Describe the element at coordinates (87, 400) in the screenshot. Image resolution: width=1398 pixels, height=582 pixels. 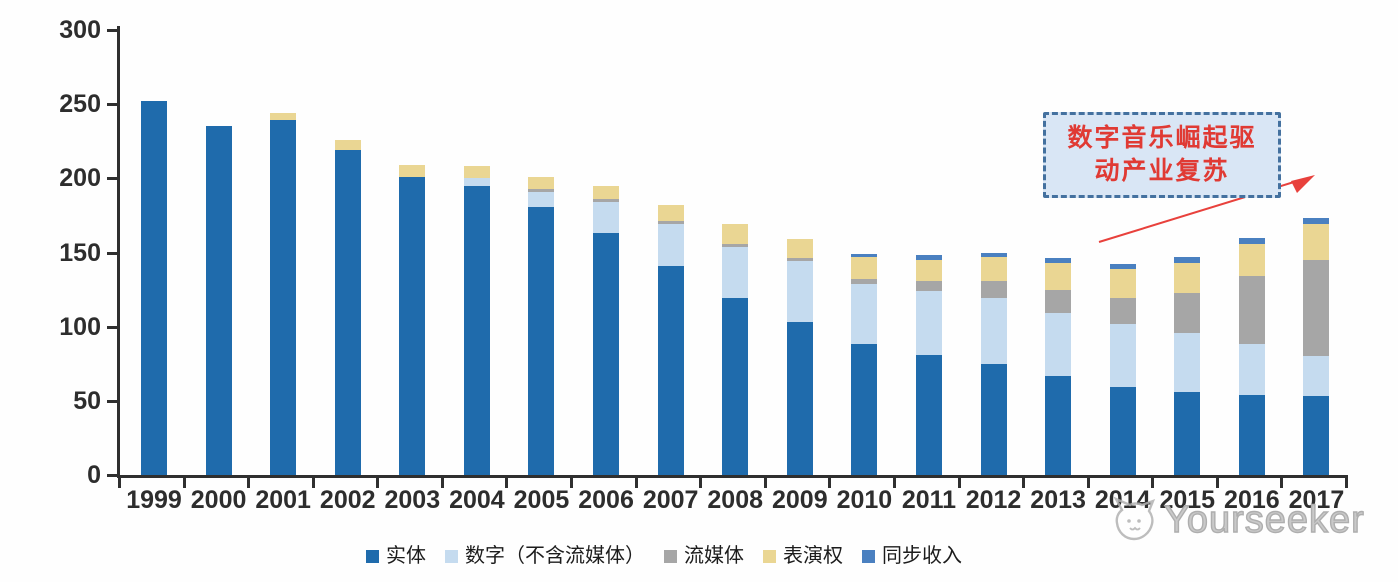
I see `y-axis-label: 50` at that location.